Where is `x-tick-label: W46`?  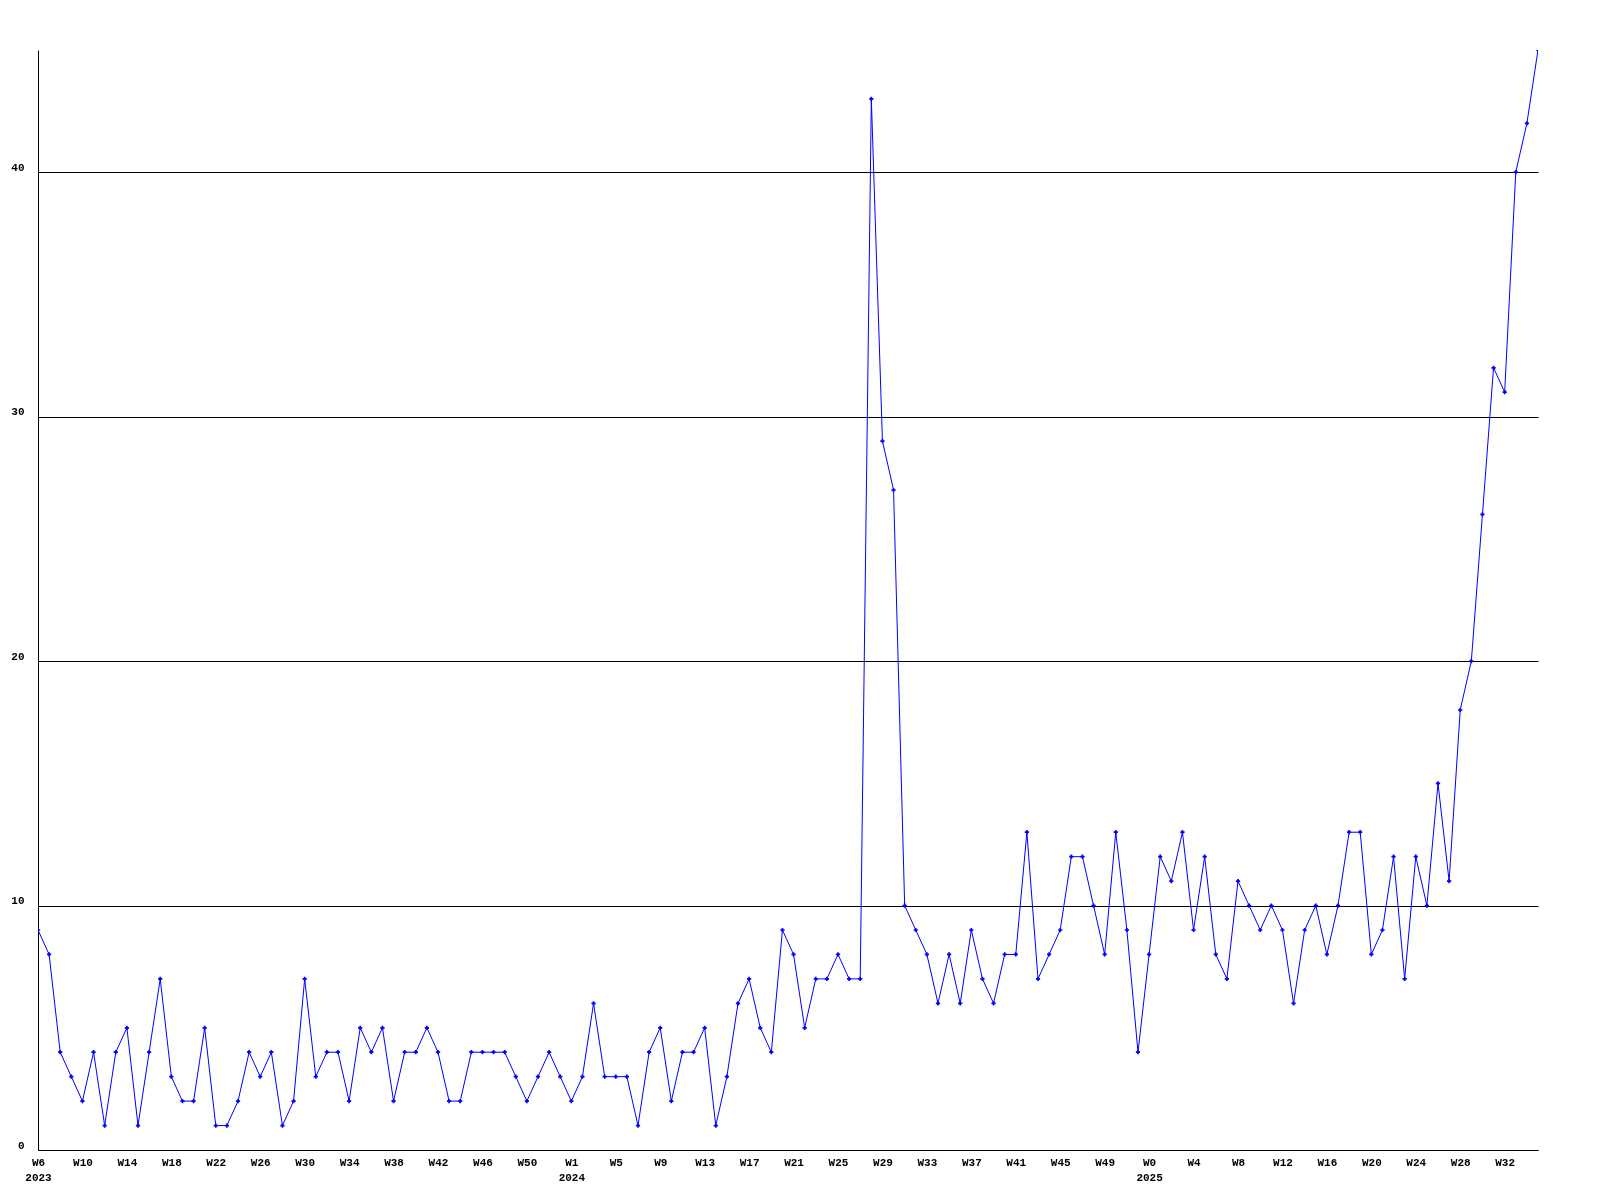 x-tick-label: W46 is located at coordinates (483, 1162).